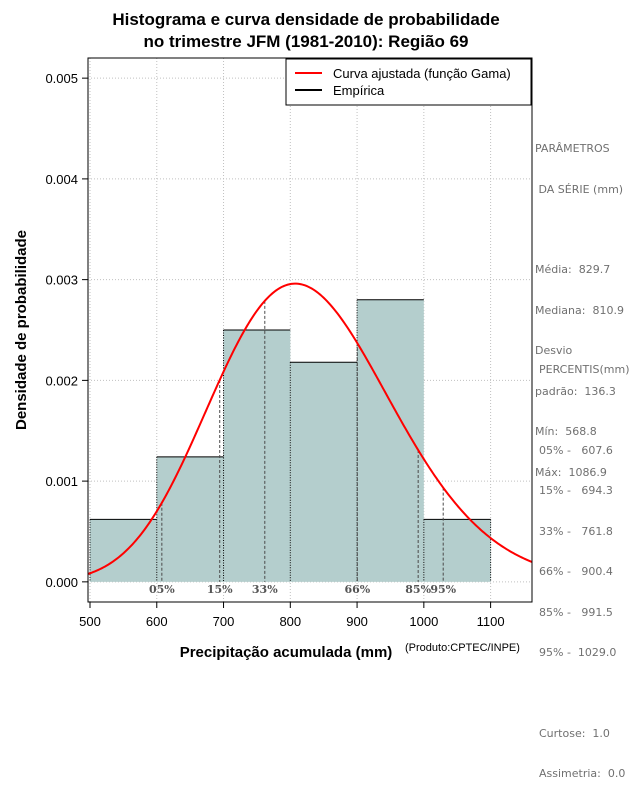 The height and width of the screenshot is (794, 640). Describe the element at coordinates (357, 621) in the screenshot. I see `x-tick-label-4: 900` at that location.